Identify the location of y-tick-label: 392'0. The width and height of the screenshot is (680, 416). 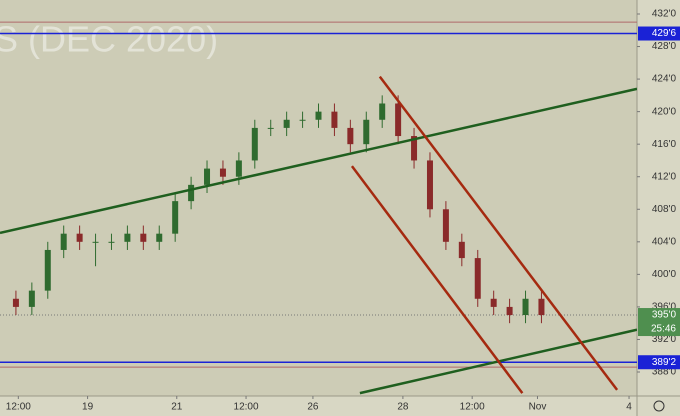
(664, 339).